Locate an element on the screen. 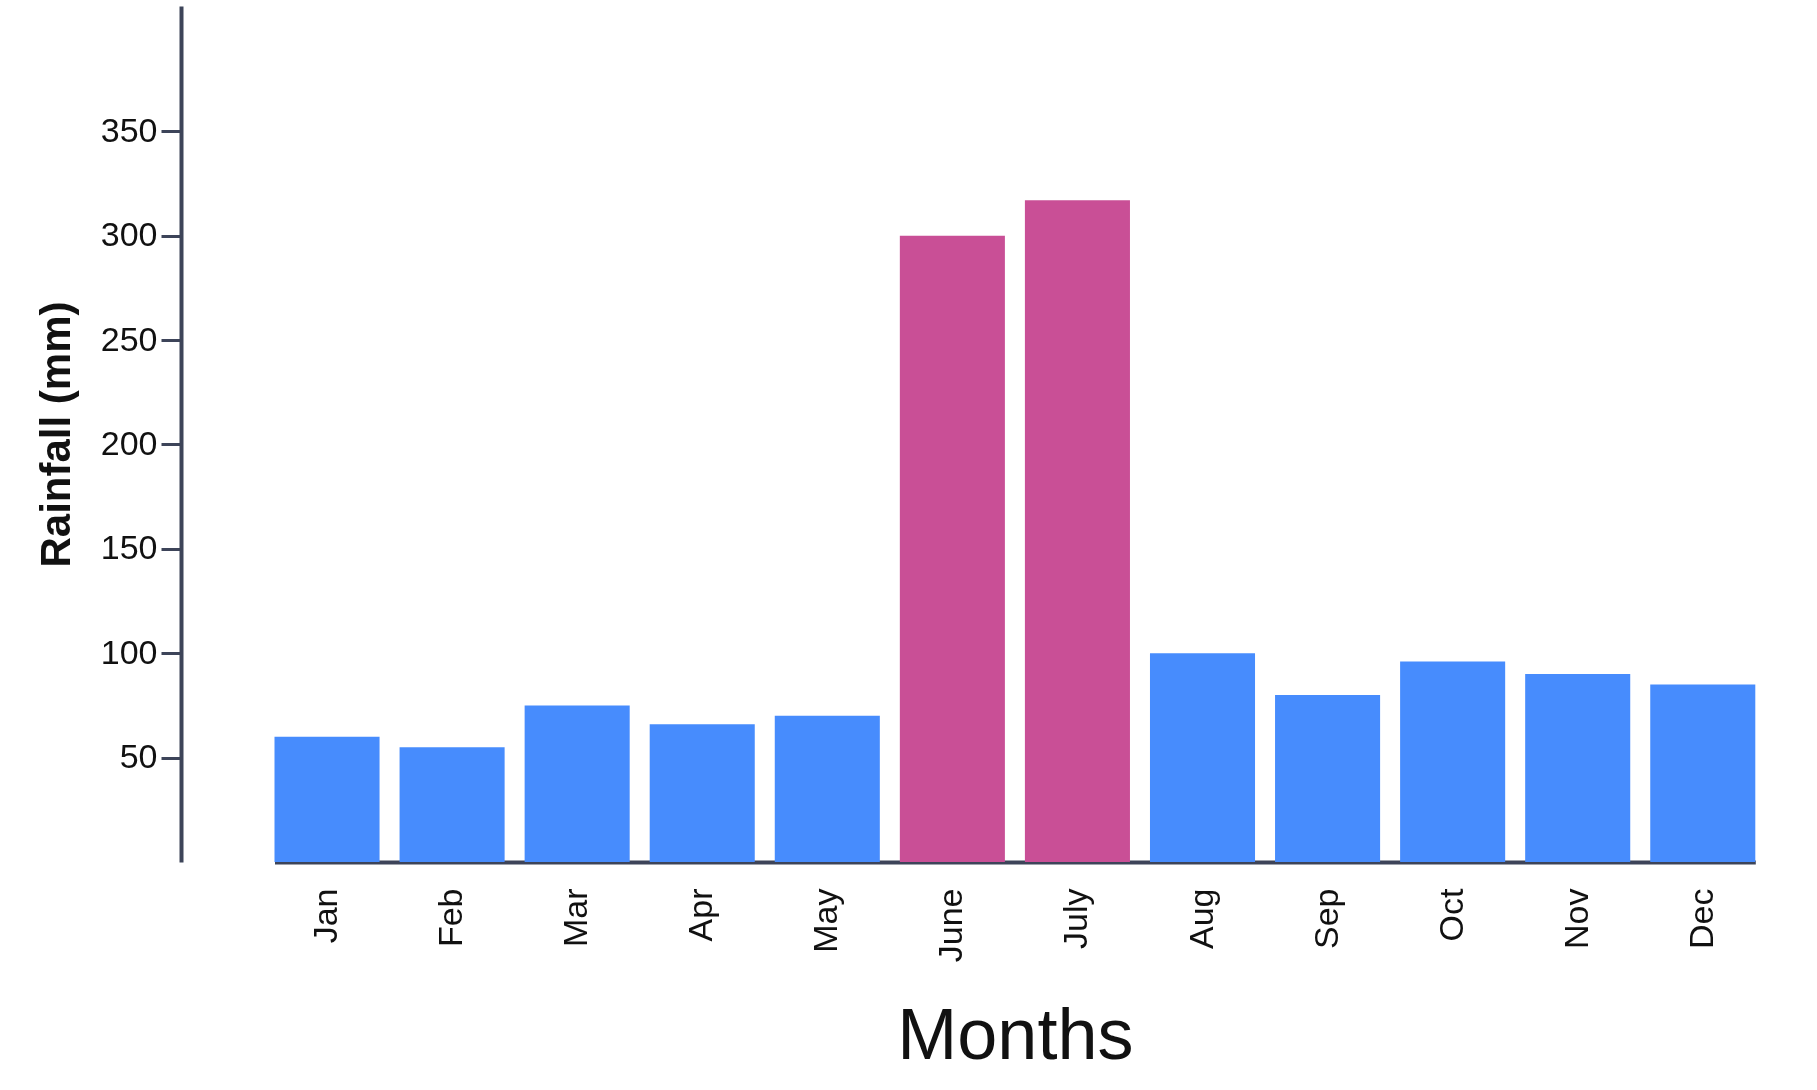 This screenshot has width=1817, height=1090. y-tick-label: 350 is located at coordinates (129, 129).